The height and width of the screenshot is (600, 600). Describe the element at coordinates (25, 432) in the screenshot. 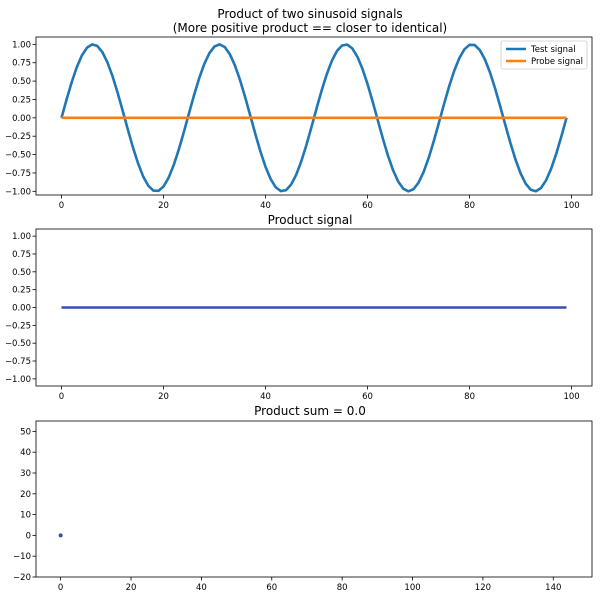

I see `y-tick-label: 50` at that location.